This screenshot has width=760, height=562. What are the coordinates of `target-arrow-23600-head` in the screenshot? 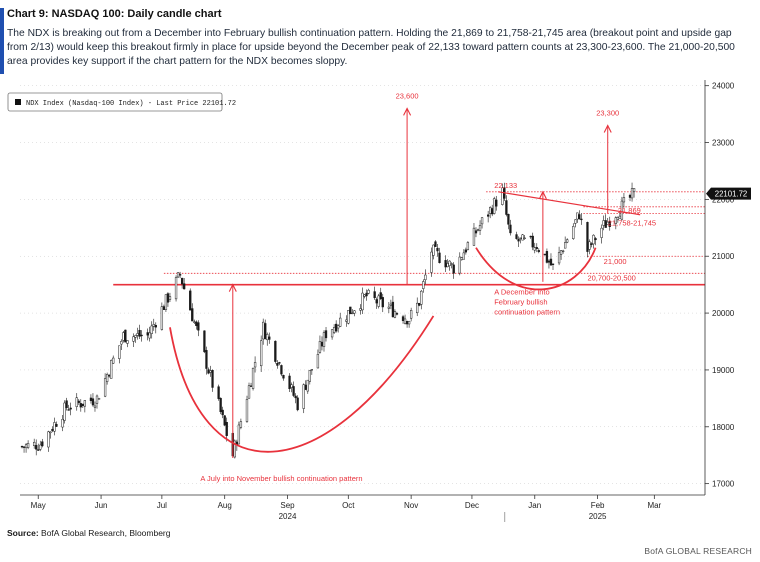 It's located at (407, 111).